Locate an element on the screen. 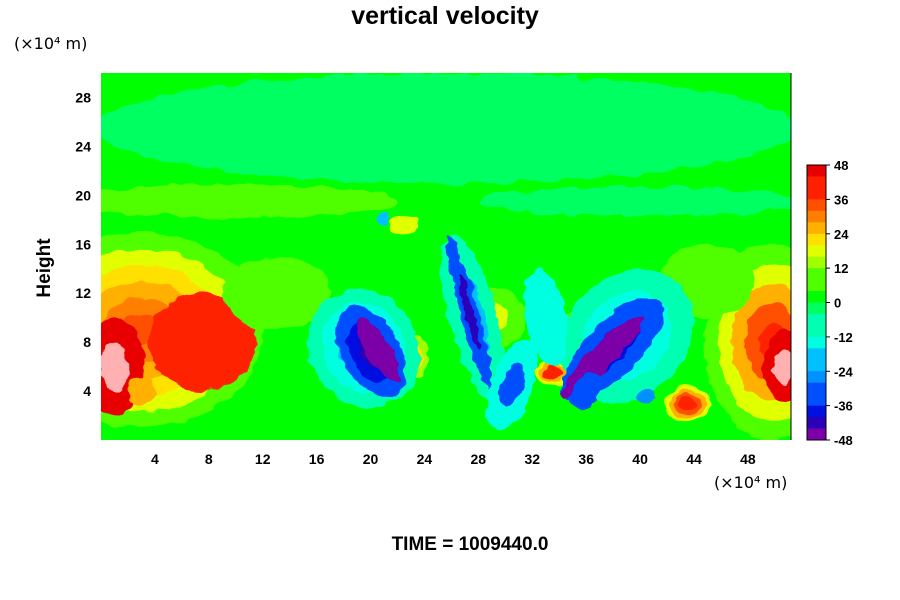  colorbar-label: 0 is located at coordinates (837, 303).